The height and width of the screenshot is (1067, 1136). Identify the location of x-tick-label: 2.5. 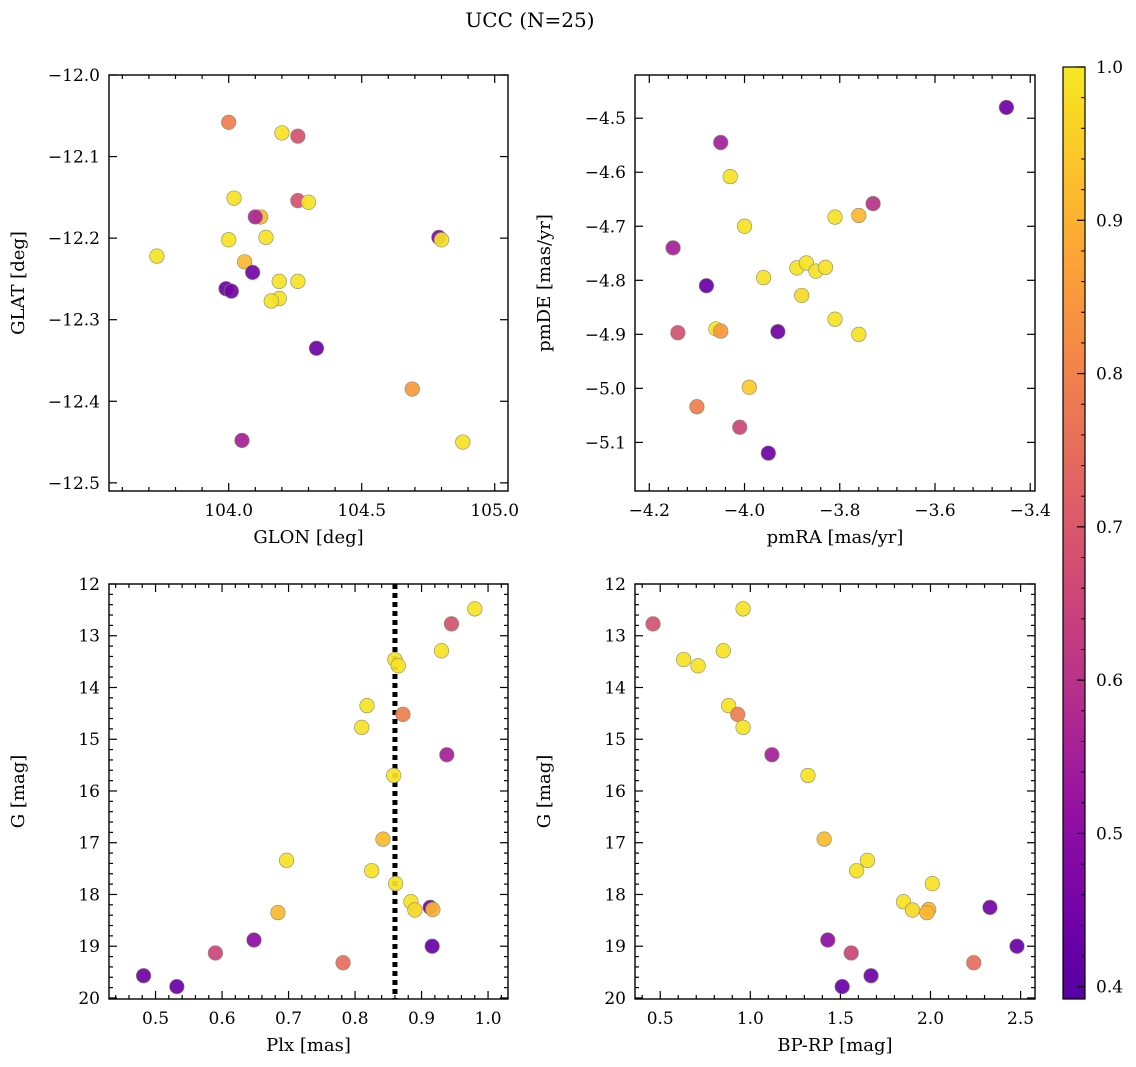
(1020, 1019).